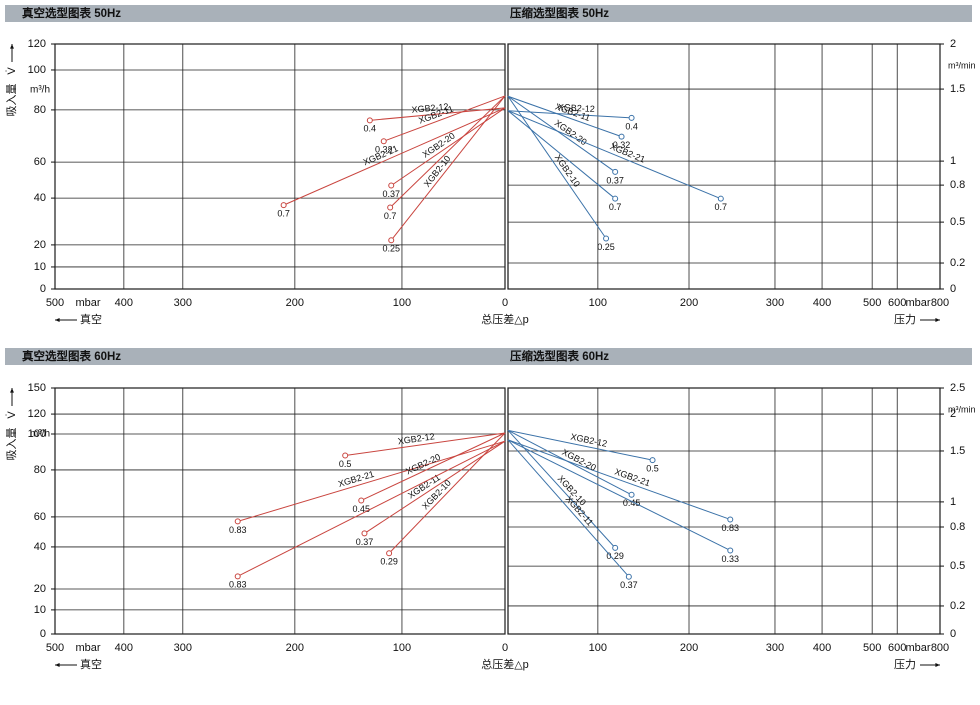 This screenshot has height=705, width=980. What do you see at coordinates (652, 469) in the screenshot?
I see `point-label: 0.5` at bounding box center [652, 469].